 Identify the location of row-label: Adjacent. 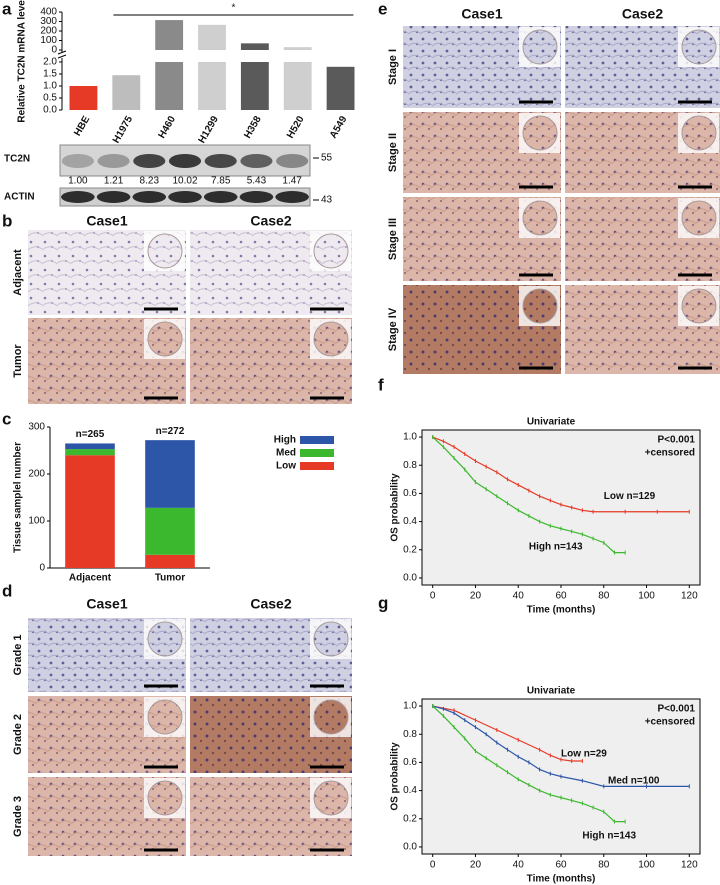
(18, 272).